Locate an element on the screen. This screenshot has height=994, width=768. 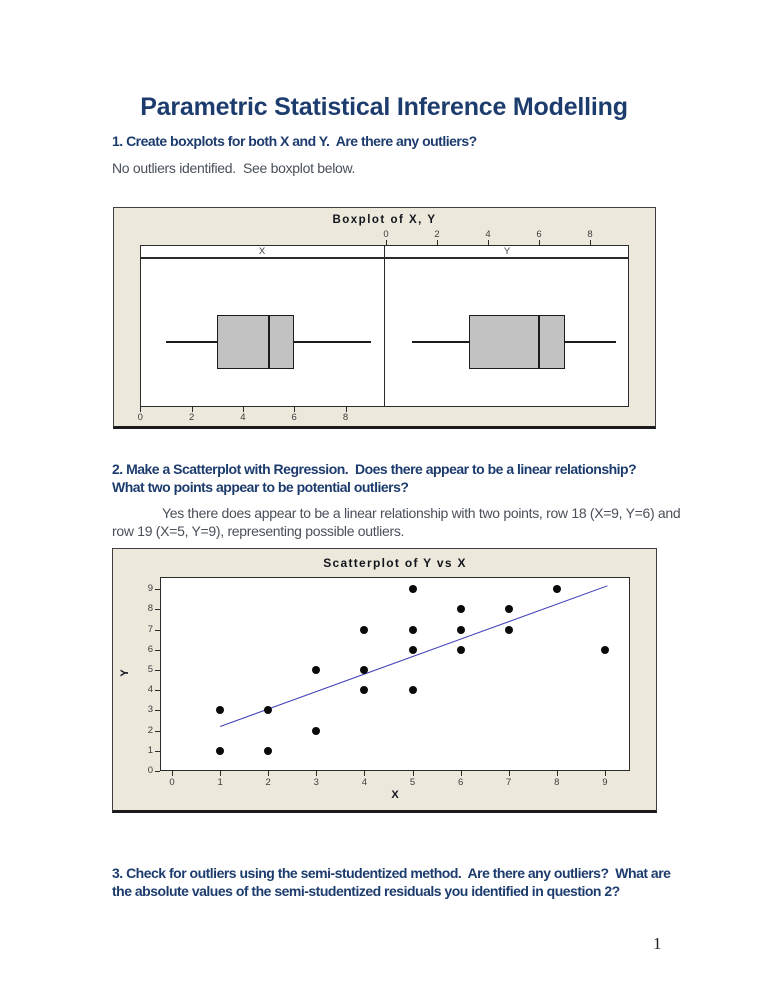
y-axis-tick-label: 3 is located at coordinates (150, 710).